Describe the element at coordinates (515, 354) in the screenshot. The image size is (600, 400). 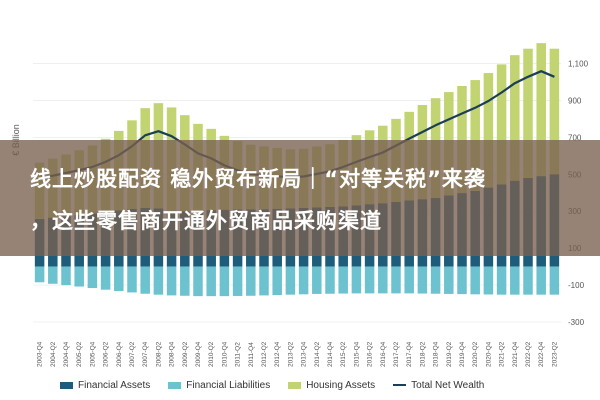
I see `x-tick-label: 2021-Q4` at that location.